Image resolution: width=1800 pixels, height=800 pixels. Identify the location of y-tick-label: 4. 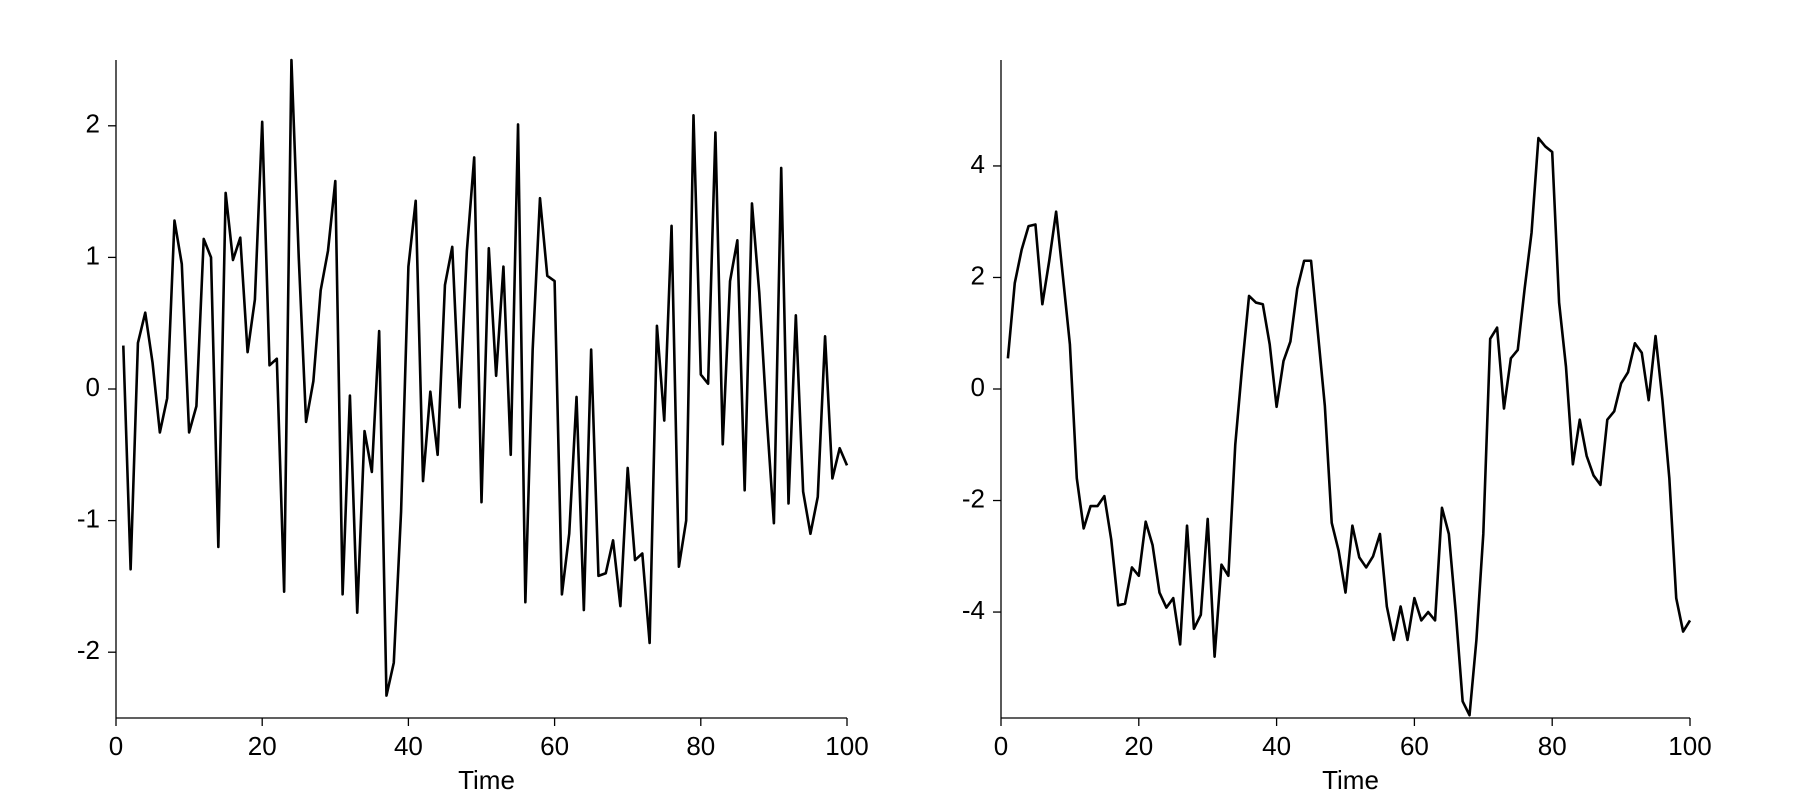
(978, 164).